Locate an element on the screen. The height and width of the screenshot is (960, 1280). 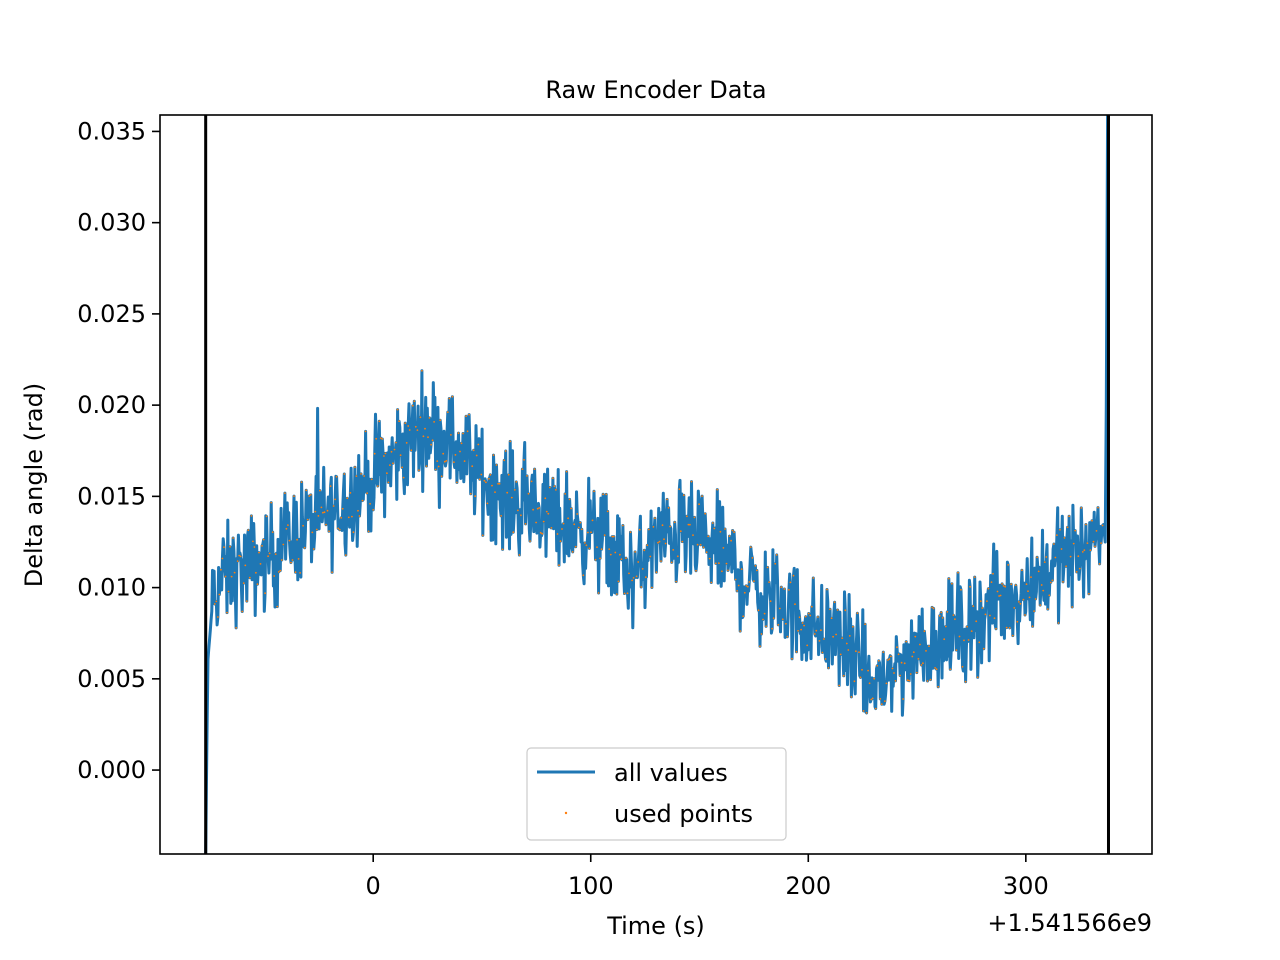
y-tick-label: 0.015 is located at coordinates (111, 496).